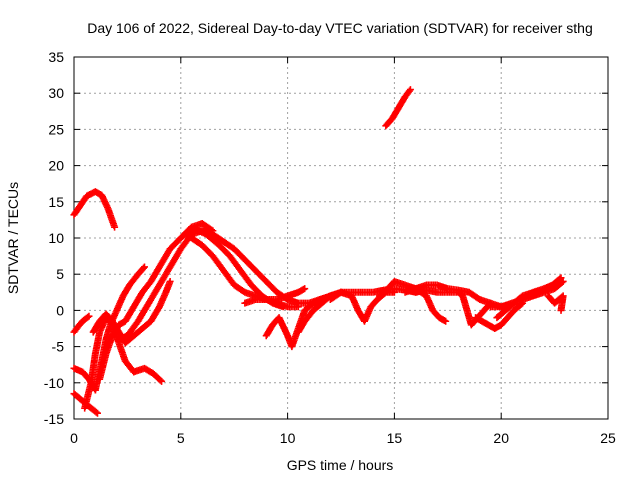 Image resolution: width=640 pixels, height=480 pixels. I want to click on y-tick-label: 0, so click(60, 310).